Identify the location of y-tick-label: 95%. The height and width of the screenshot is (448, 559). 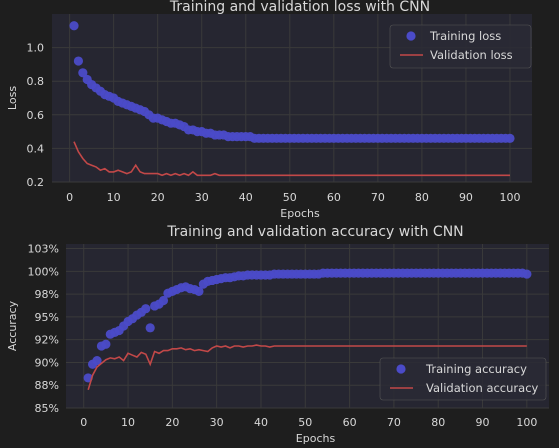
(47, 317).